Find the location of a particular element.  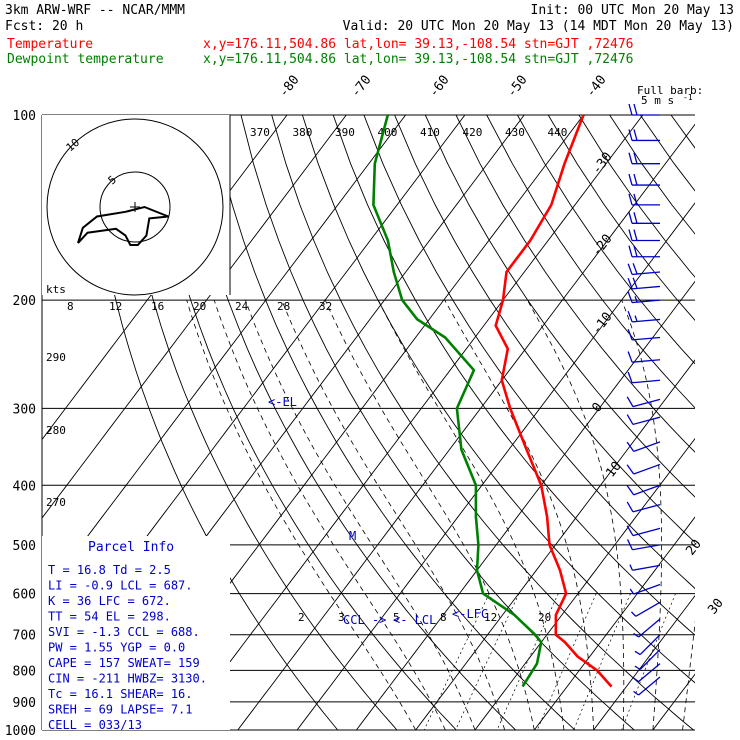

theta-e-label: 380 is located at coordinates (303, 132).